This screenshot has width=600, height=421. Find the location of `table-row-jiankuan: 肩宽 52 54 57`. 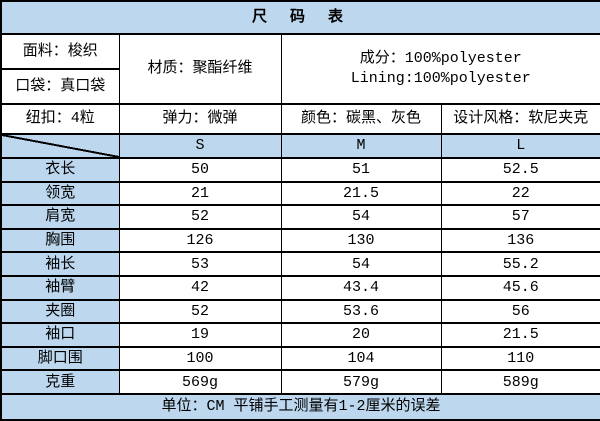

table-row-jiankuan: 肩宽 52 54 57 is located at coordinates (300, 217).